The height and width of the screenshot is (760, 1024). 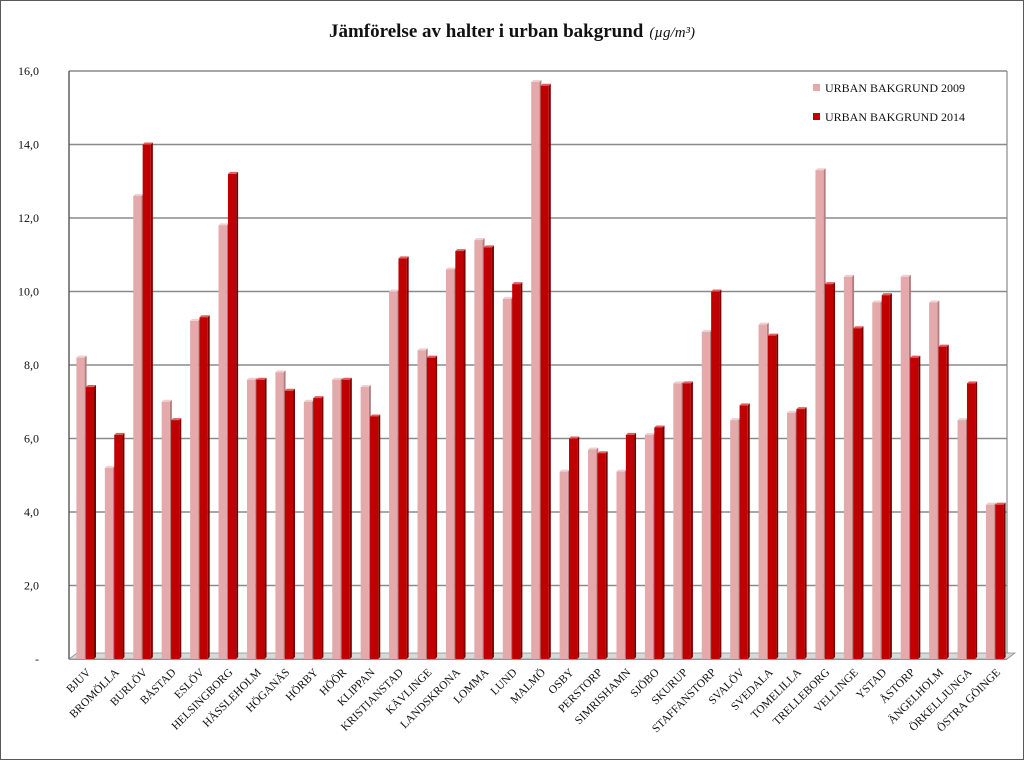 What do you see at coordinates (816, 116) in the screenshot?
I see `legend-swatch` at bounding box center [816, 116].